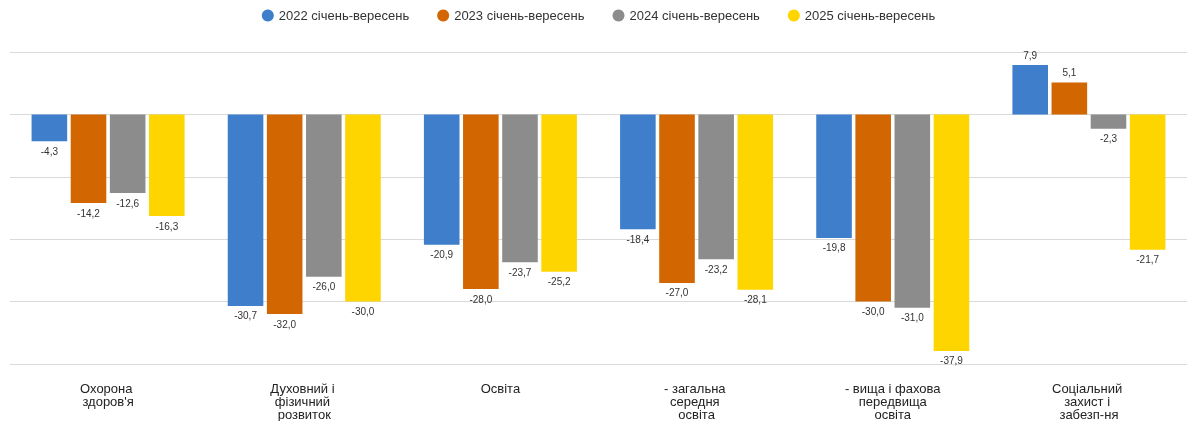  What do you see at coordinates (167, 226) in the screenshot?
I see `data-label: -16,3` at bounding box center [167, 226].